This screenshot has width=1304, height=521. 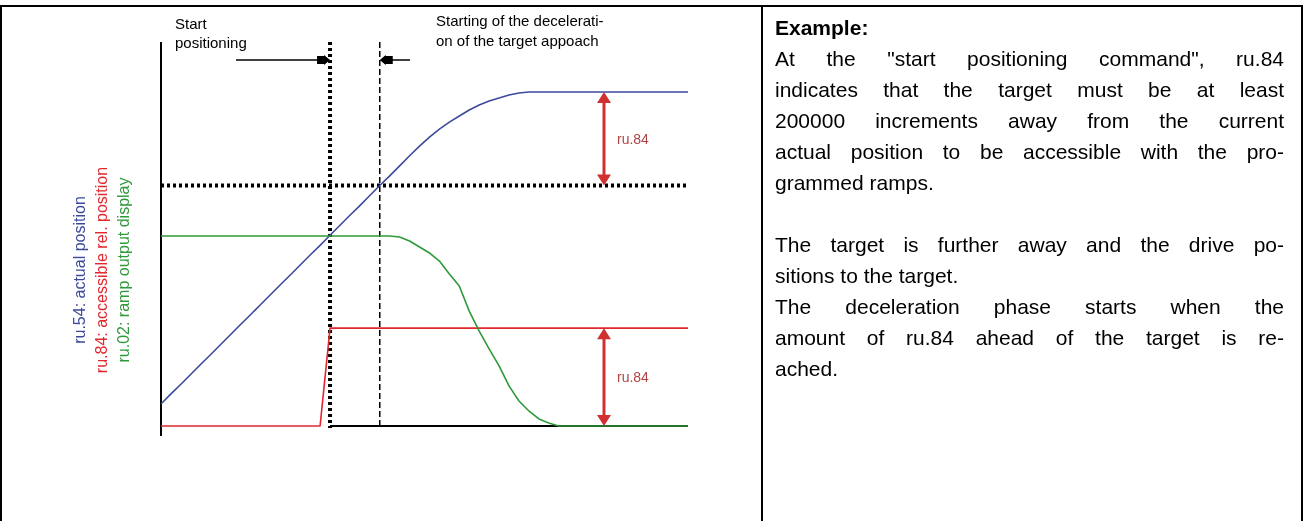 I want to click on text: ru.54: actual position, so click(x=79, y=270).